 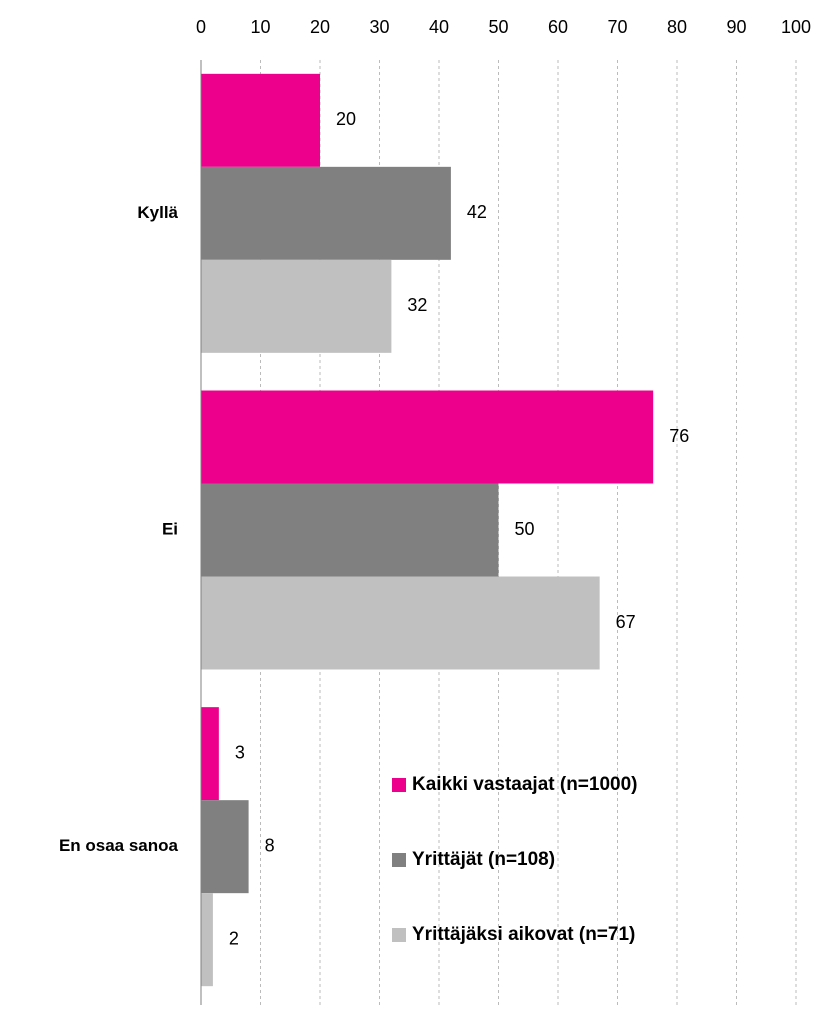 I want to click on x-tick-label: 10, so click(x=260, y=27).